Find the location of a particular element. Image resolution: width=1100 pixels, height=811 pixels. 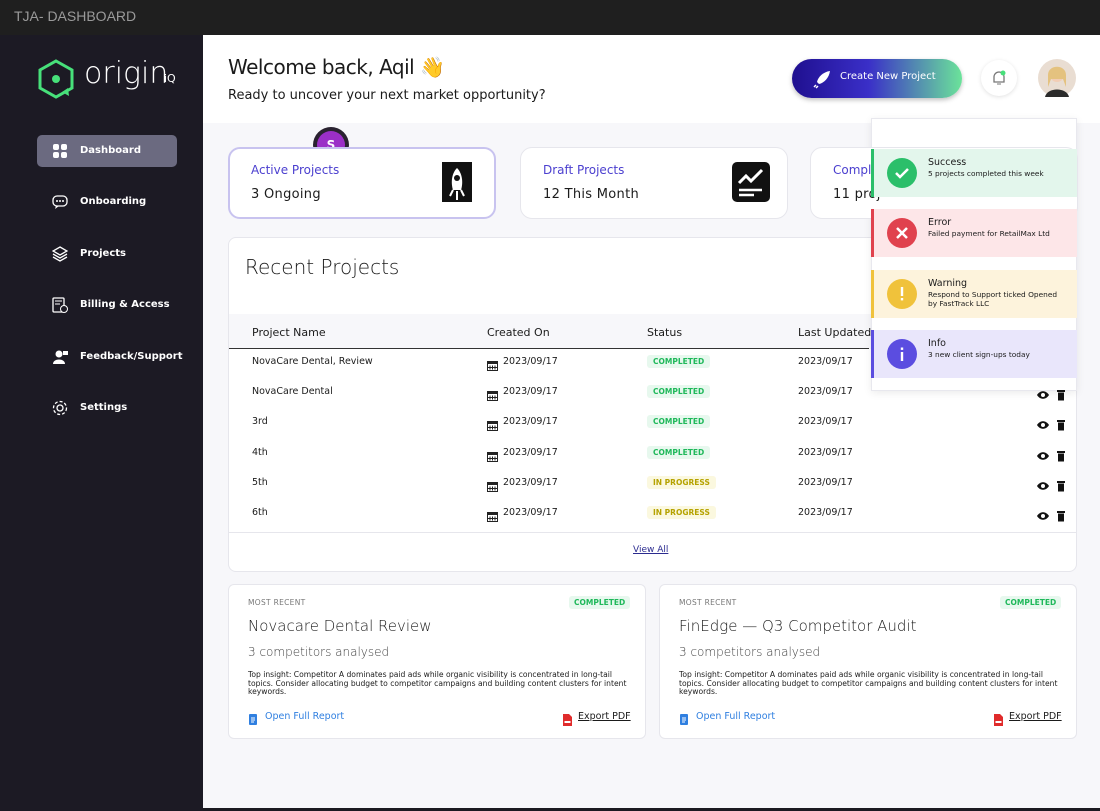

project-name: NovaCare Dental, Review is located at coordinates (312, 361).